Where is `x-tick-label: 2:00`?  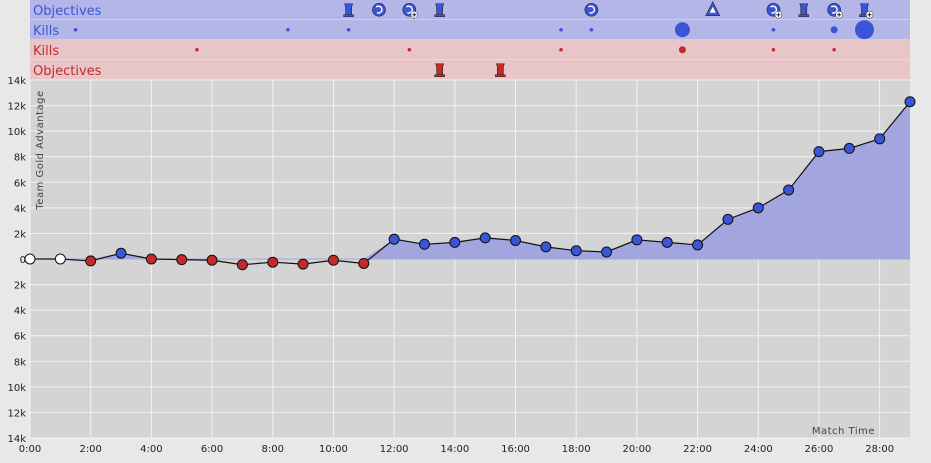
x-tick-label: 2:00 is located at coordinates (90, 449).